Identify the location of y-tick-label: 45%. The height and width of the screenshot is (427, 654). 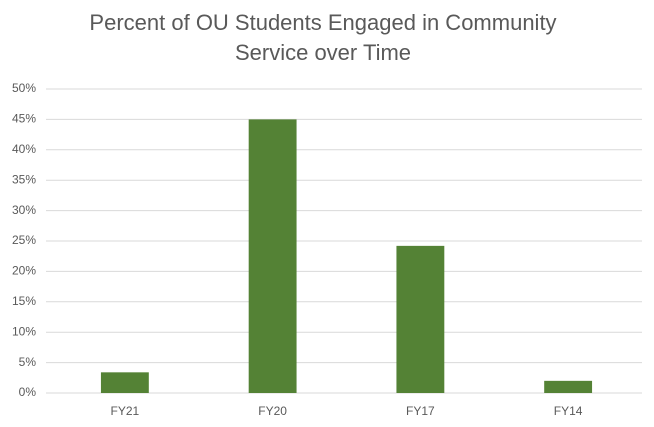
(24, 119).